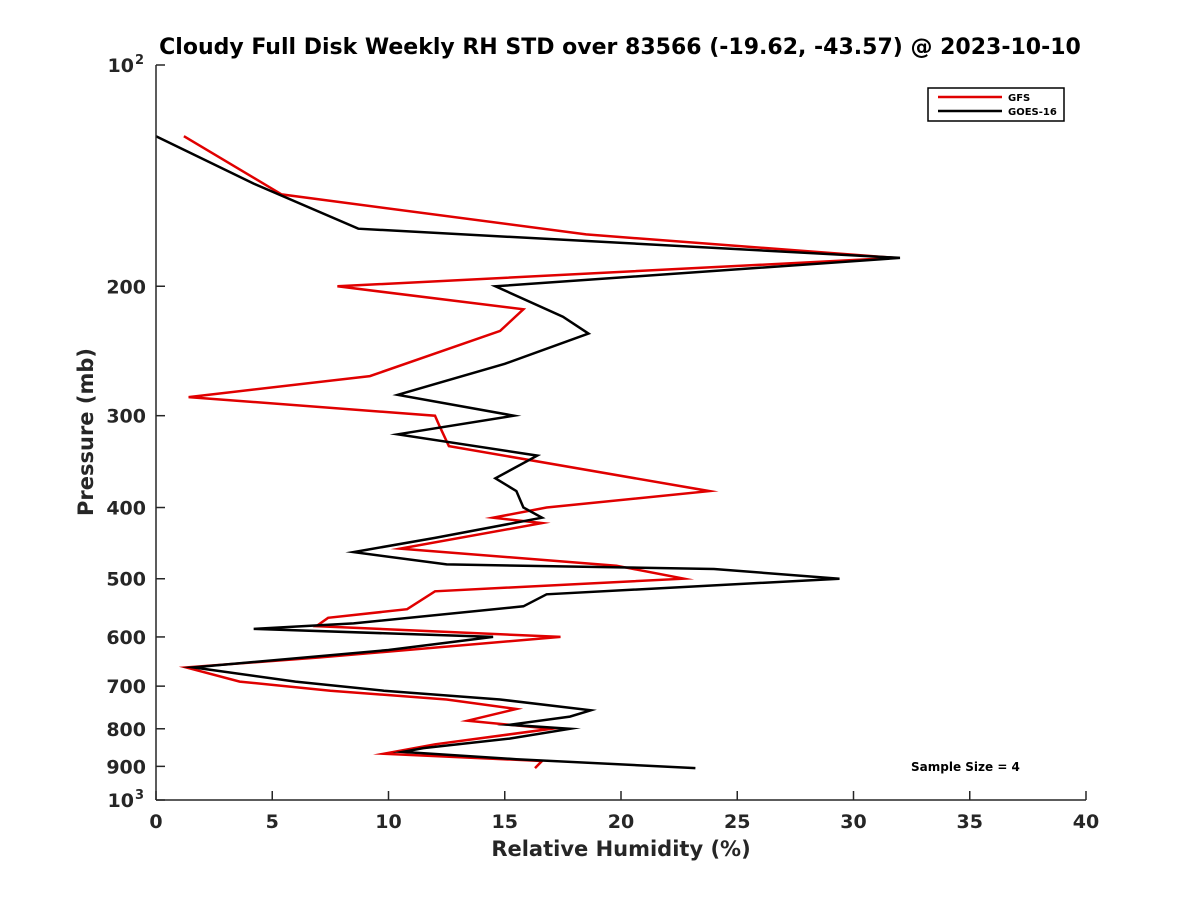  Describe the element at coordinates (126, 417) in the screenshot. I see `y-tick-label: 300` at that location.